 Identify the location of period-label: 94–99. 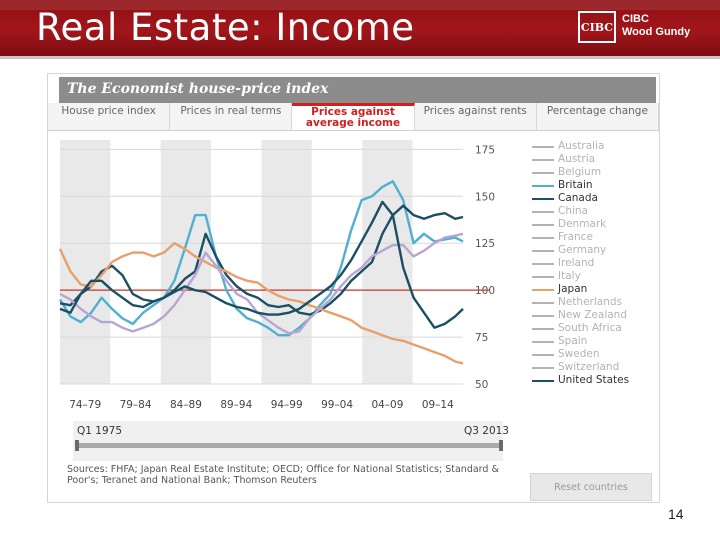
(287, 405).